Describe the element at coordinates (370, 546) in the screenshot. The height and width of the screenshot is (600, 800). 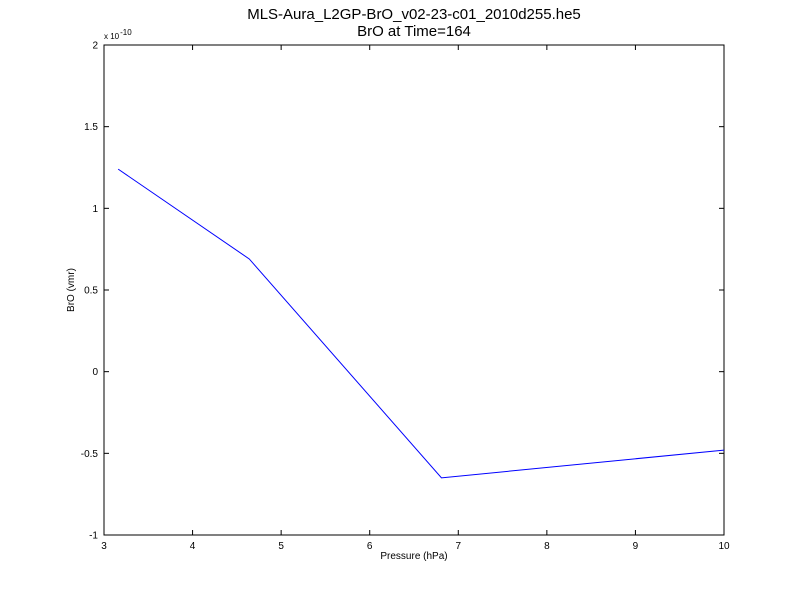
I see `x-tick-label: 6` at that location.